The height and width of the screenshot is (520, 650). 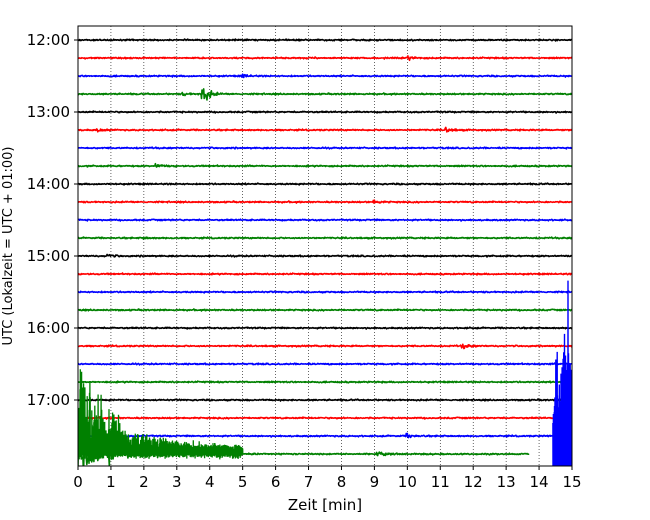 I want to click on x-tick-label: 6, so click(x=276, y=482).